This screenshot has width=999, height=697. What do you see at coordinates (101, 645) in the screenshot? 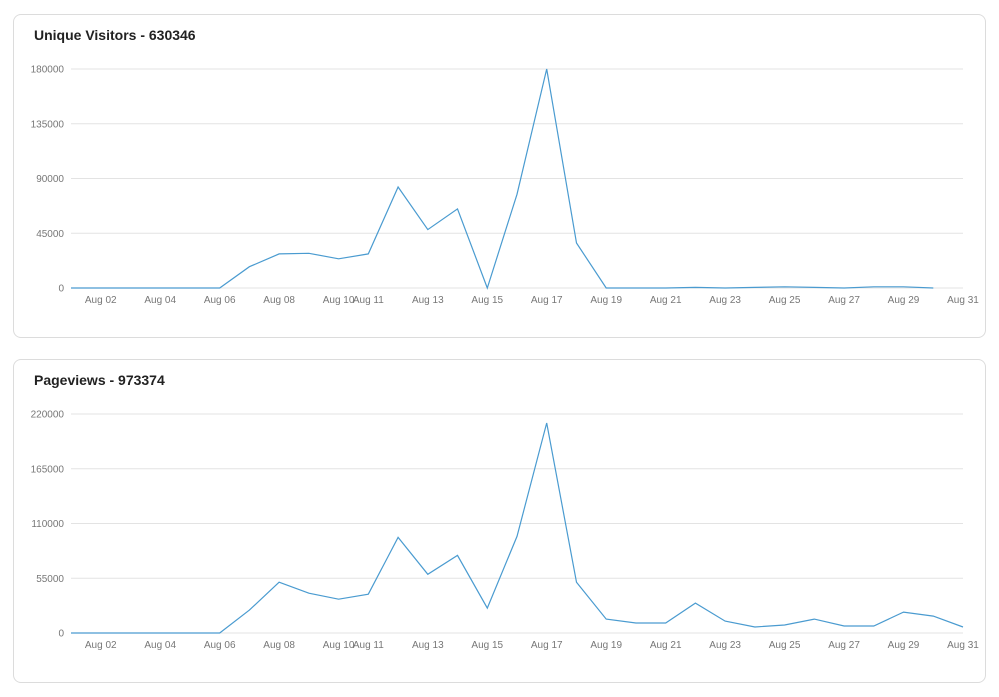
I see `x-tick-label: Aug 02` at bounding box center [101, 645].